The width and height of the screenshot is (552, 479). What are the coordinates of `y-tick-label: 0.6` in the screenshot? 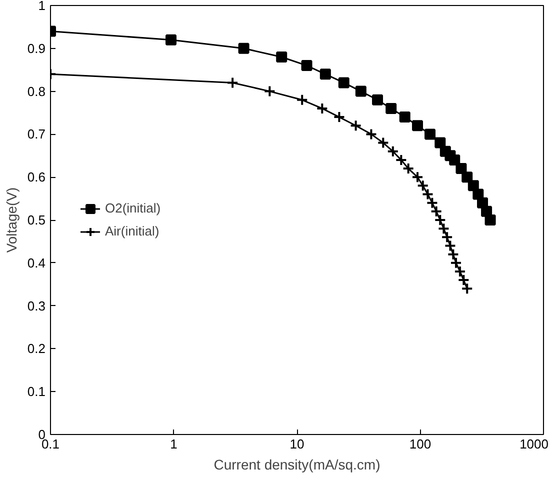 It's located at (36, 177).